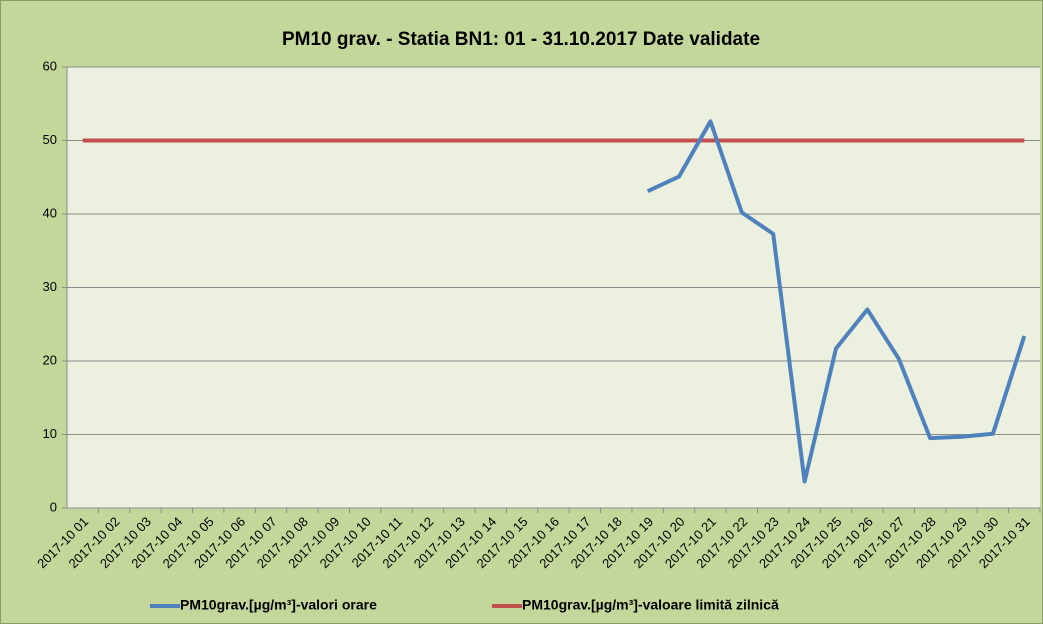  Describe the element at coordinates (650, 605) in the screenshot. I see `legend-label: PM10grav.[µg/m³]-valoare limită zilnică` at that location.